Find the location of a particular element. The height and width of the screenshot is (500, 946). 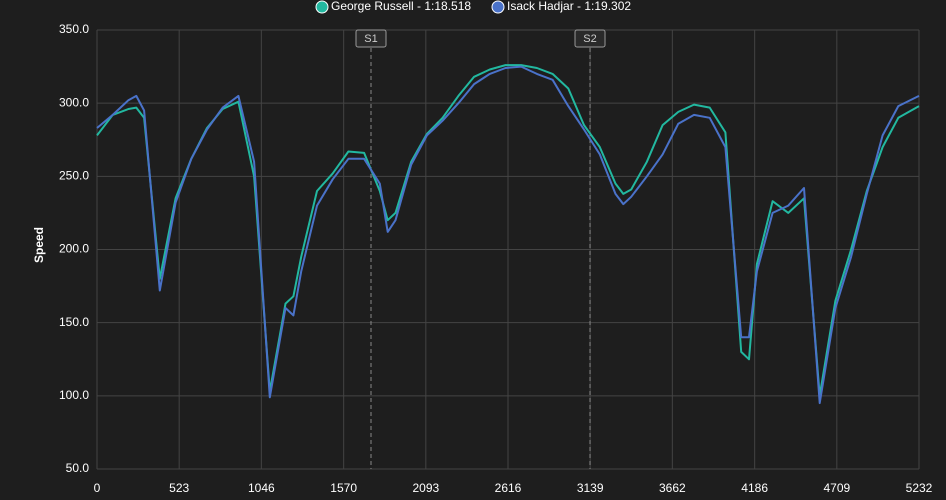

y-tick-label: 350.0 is located at coordinates (74, 29).